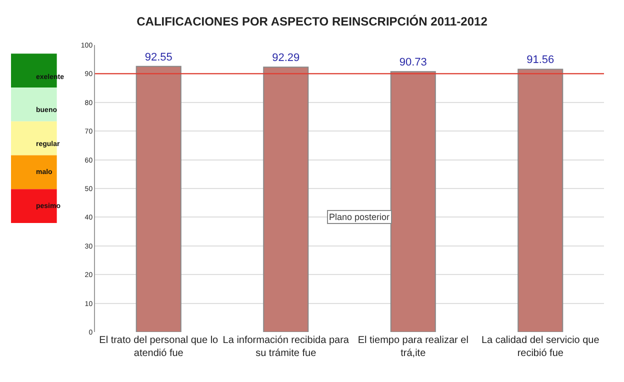 Image resolution: width=624 pixels, height=382 pixels. What do you see at coordinates (158, 57) in the screenshot?
I see `data-label: 92.55` at bounding box center [158, 57].